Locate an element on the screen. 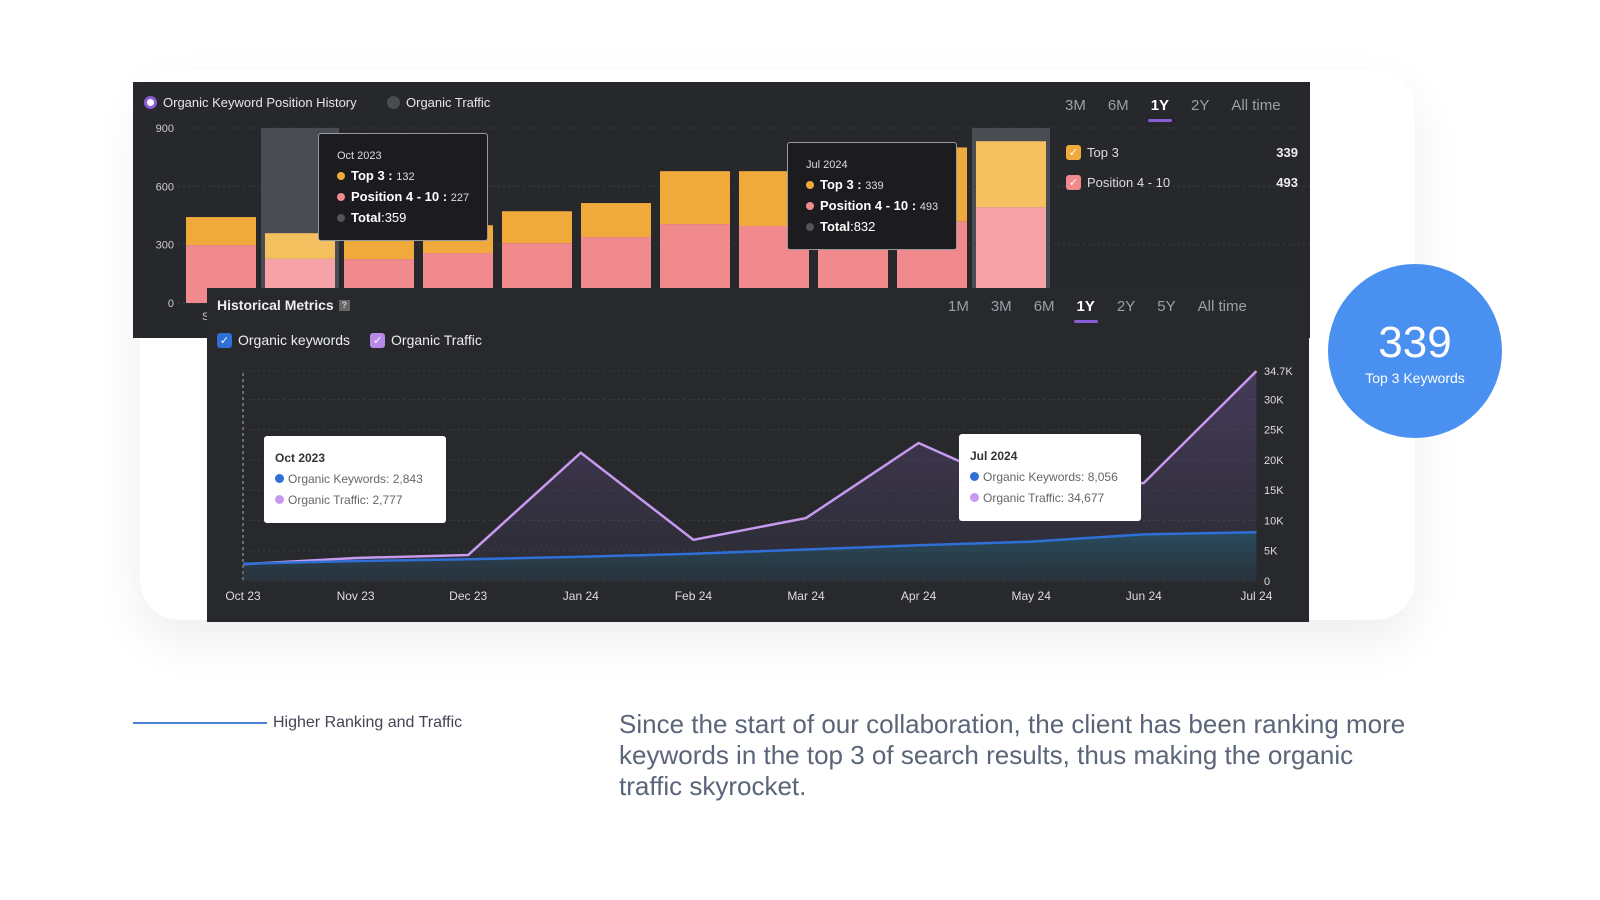 The image size is (1600, 900). x-tick-label: Nov 23 is located at coordinates (356, 596).